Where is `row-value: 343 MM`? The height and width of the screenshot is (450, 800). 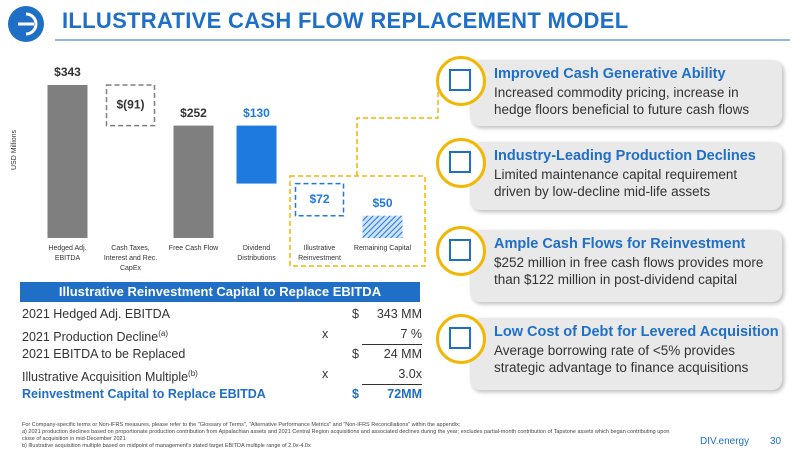 row-value: 343 MM is located at coordinates (399, 314).